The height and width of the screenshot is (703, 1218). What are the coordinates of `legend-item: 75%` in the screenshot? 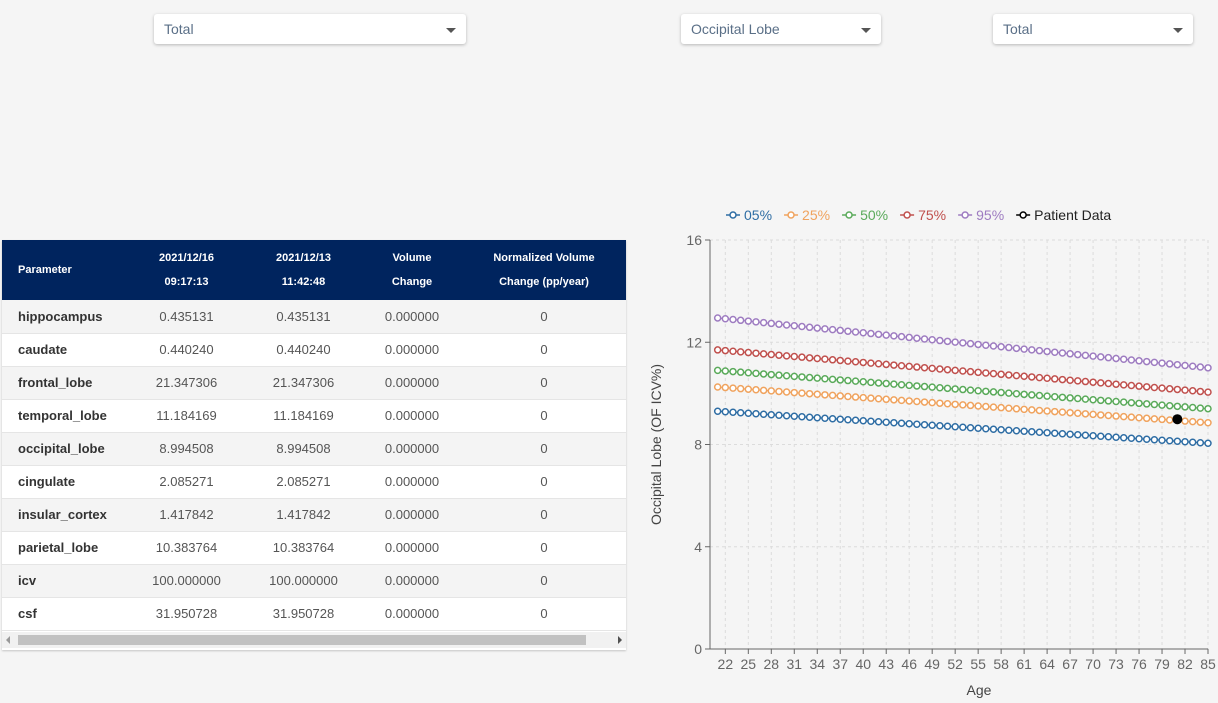 It's located at (923, 215).